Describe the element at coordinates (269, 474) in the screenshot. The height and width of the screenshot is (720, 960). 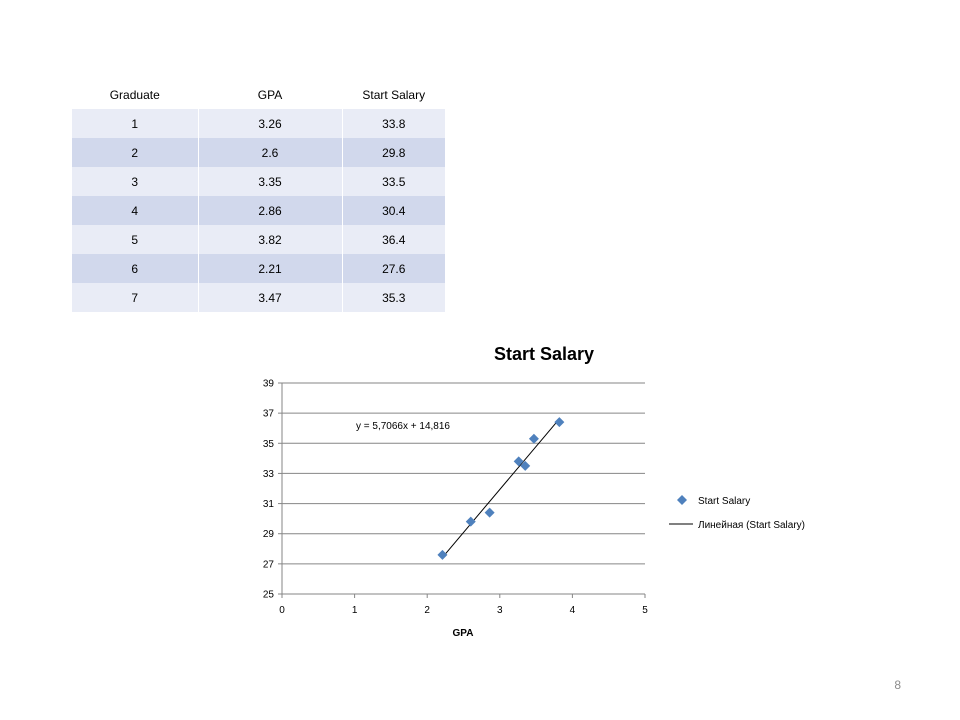
I see `y-tick-label: 33` at that location.